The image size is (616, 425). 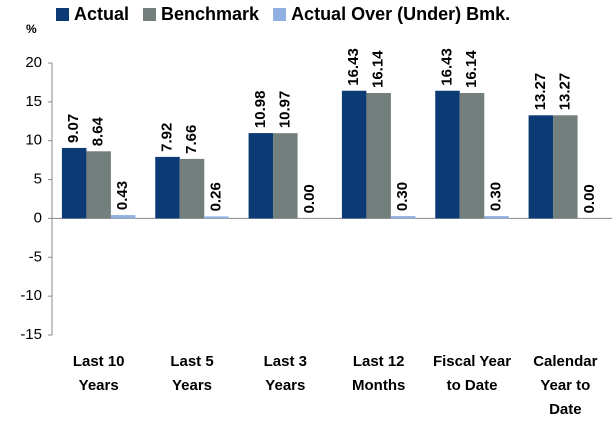 What do you see at coordinates (166, 137) in the screenshot?
I see `data-label: 7.92` at bounding box center [166, 137].